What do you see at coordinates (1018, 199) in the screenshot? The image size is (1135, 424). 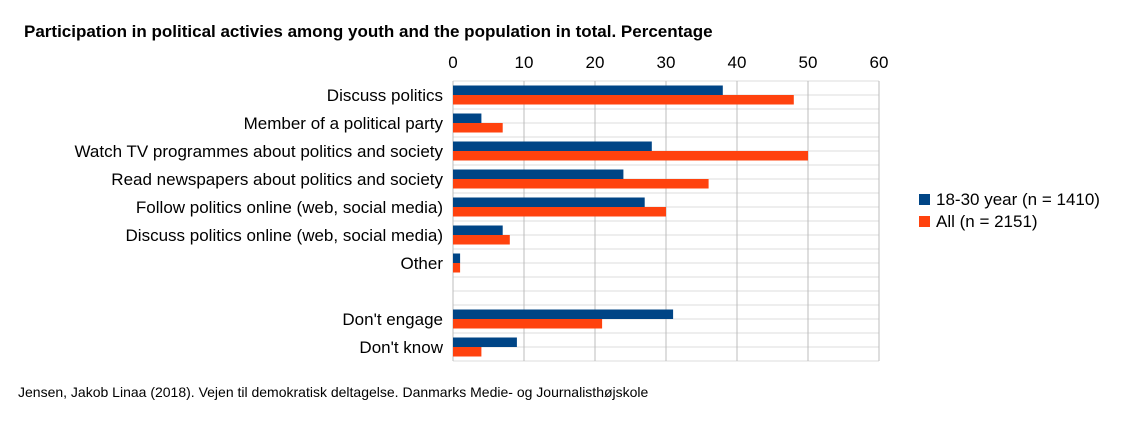 I see `legend-label: 18-30 year (n = 1410)` at bounding box center [1018, 199].